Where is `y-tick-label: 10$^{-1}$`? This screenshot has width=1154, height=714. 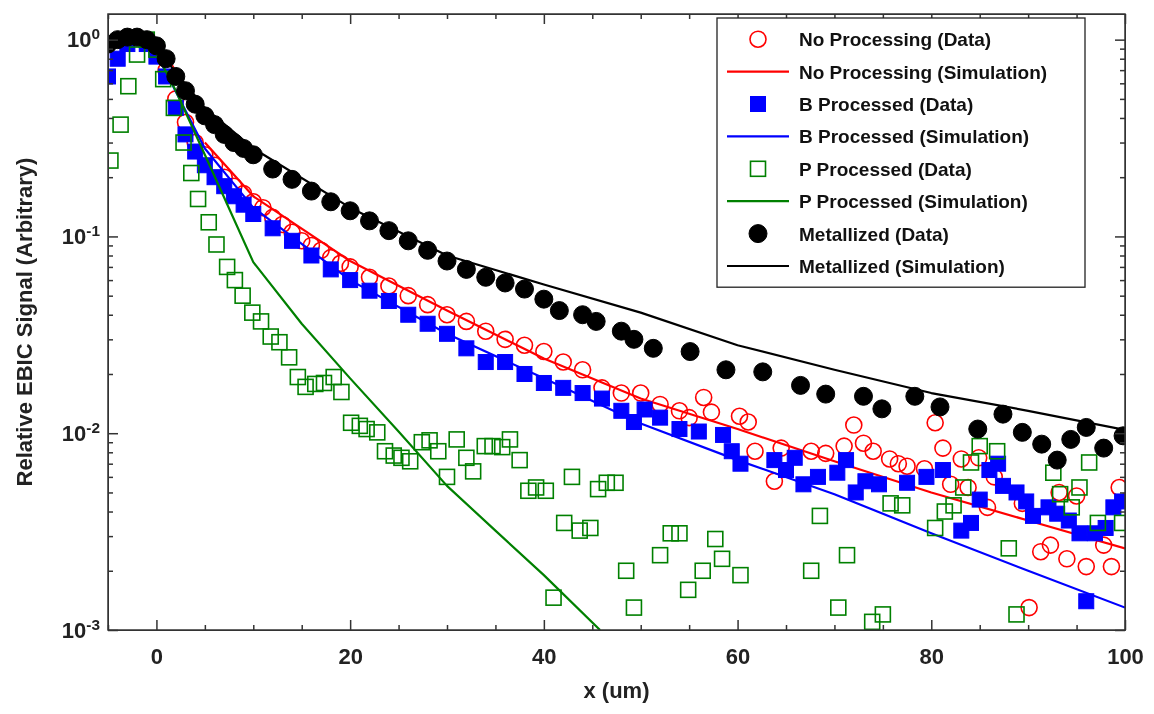
y-tick-label: 10$^{-1}$ is located at coordinates (81, 235).